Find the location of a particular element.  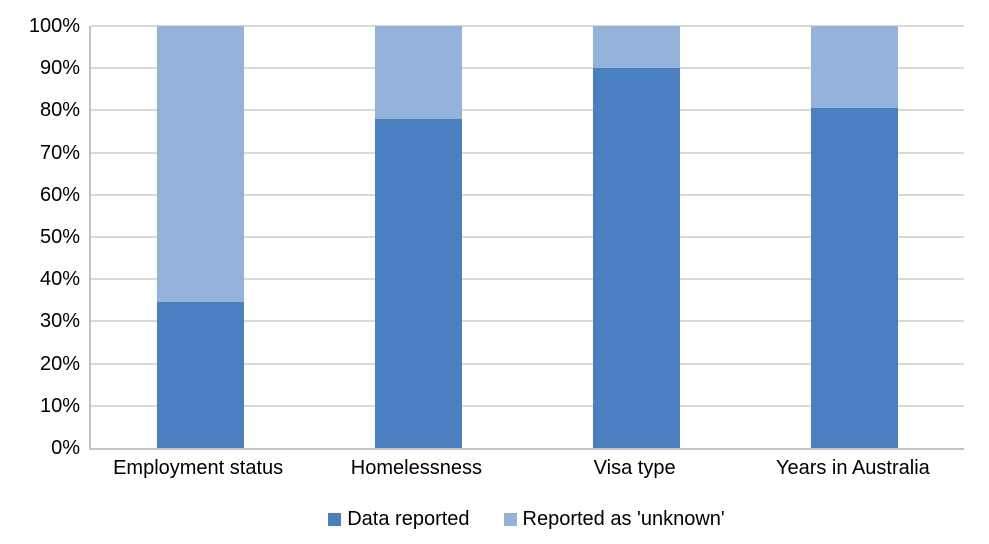

legend-label: Data reported is located at coordinates (408, 519).